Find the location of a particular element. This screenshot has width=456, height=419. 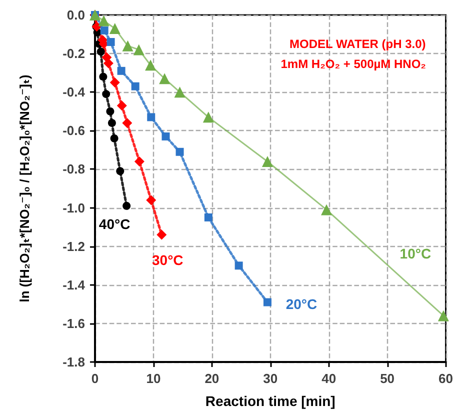

y-tick-label: -1.2 is located at coordinates (73, 246).